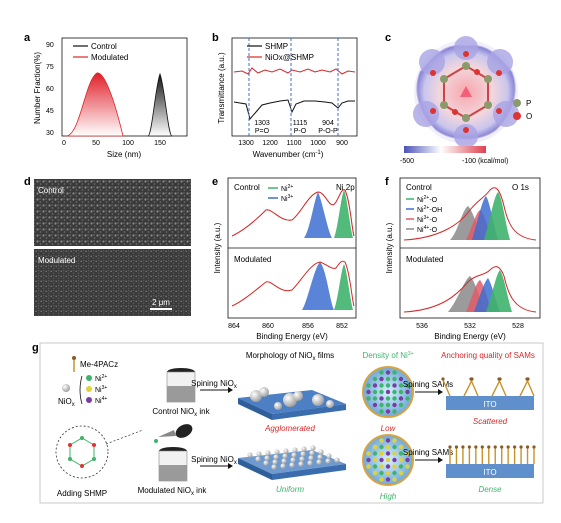  What do you see at coordinates (292, 403) in the screenshot?
I see `agglomerated-film` at bounding box center [292, 403].